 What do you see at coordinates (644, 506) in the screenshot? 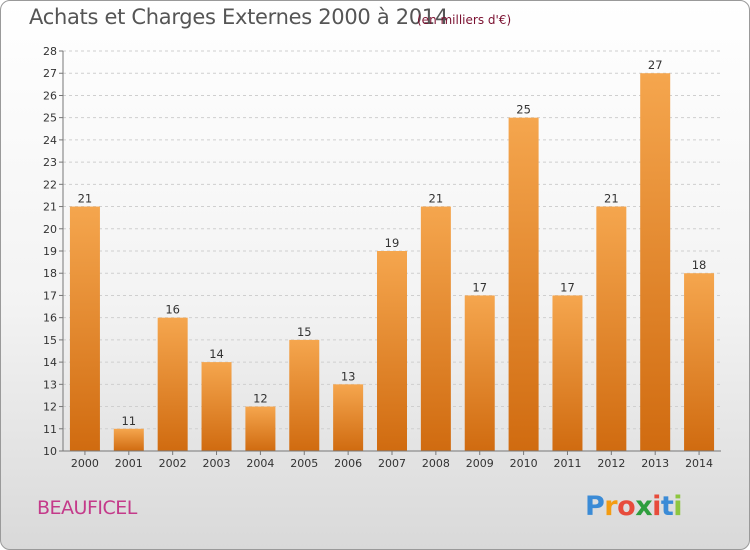
I see `logo-letter: x` at bounding box center [644, 506].